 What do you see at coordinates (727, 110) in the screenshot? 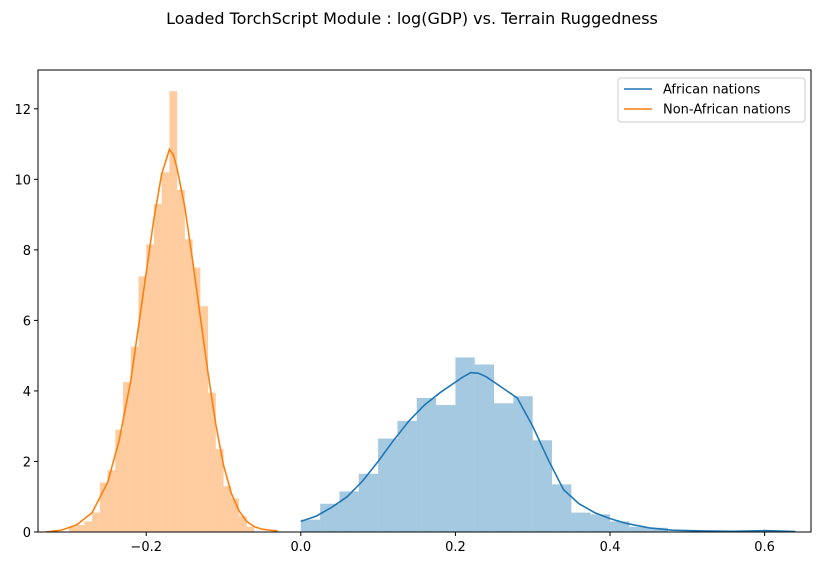
I see `legend-label-1: Non-African nations` at bounding box center [727, 110].